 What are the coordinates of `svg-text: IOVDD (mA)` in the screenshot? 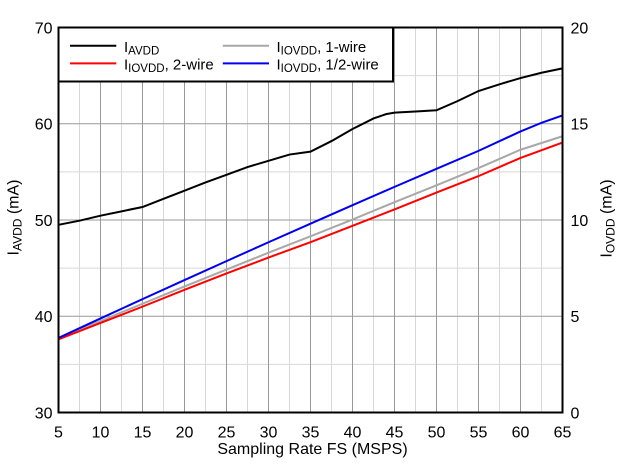 It's located at (608, 218).